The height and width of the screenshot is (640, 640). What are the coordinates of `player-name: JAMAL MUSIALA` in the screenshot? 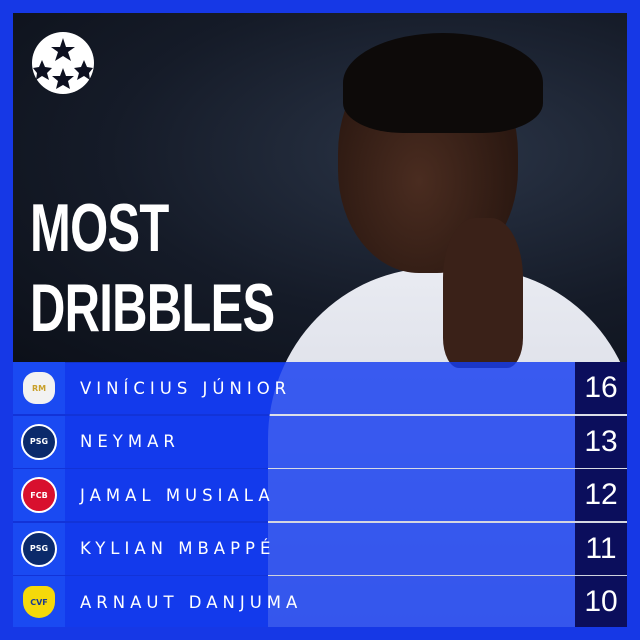 It's located at (320, 495).